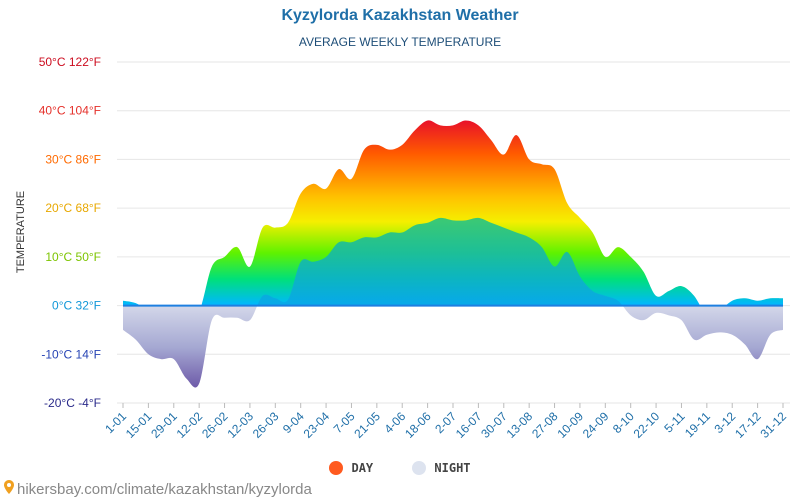 Image resolution: width=800 pixels, height=500 pixels. I want to click on x-tick-label: 31-12, so click(774, 425).